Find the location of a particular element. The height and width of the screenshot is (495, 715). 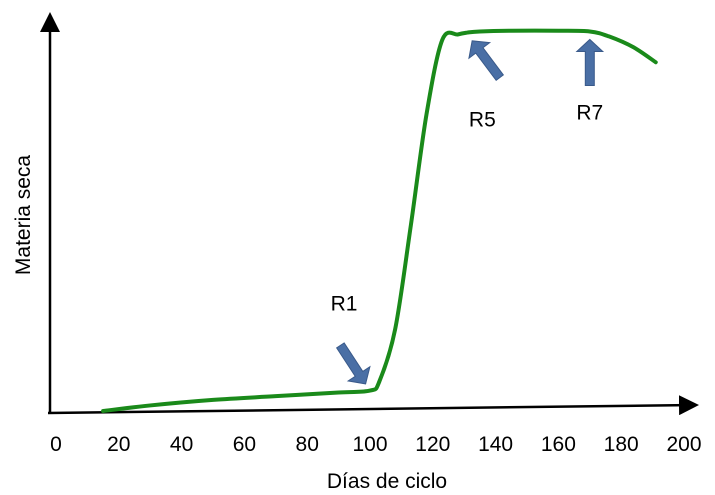

x-tick-label: 160 is located at coordinates (558, 444).